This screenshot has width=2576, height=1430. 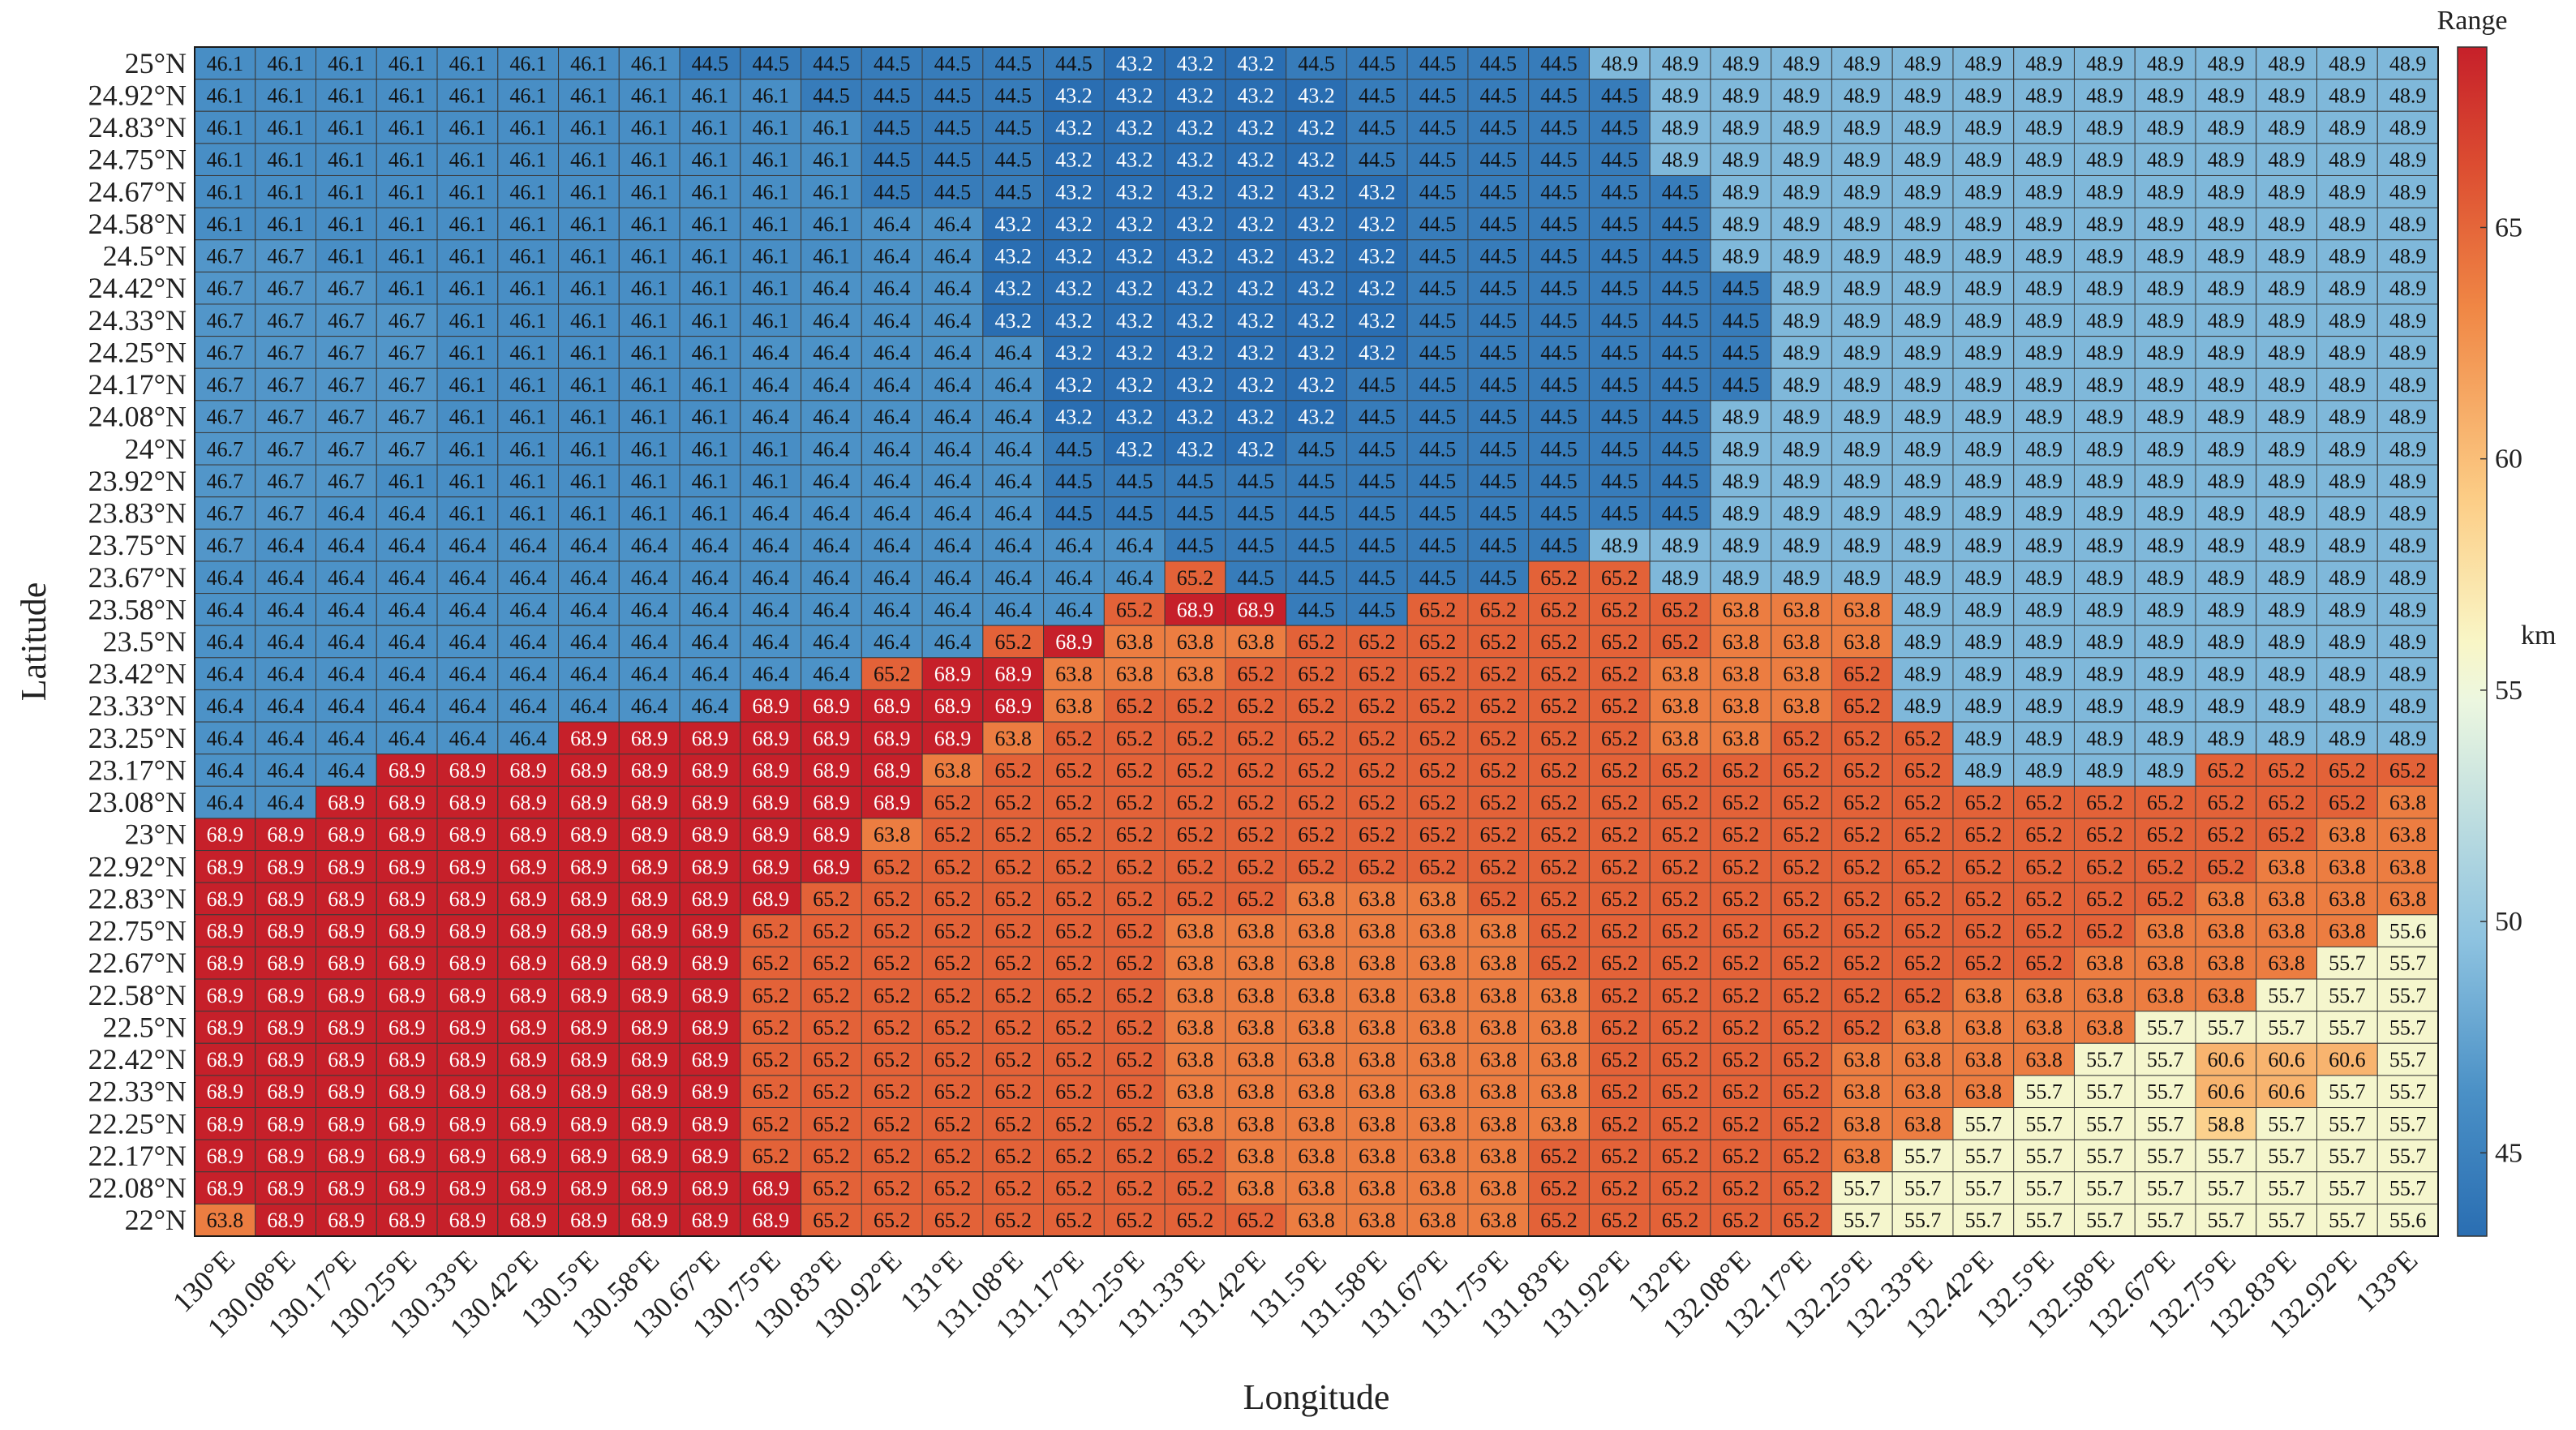 I want to click on y-tick-label: 23.33°N, so click(x=137, y=705).